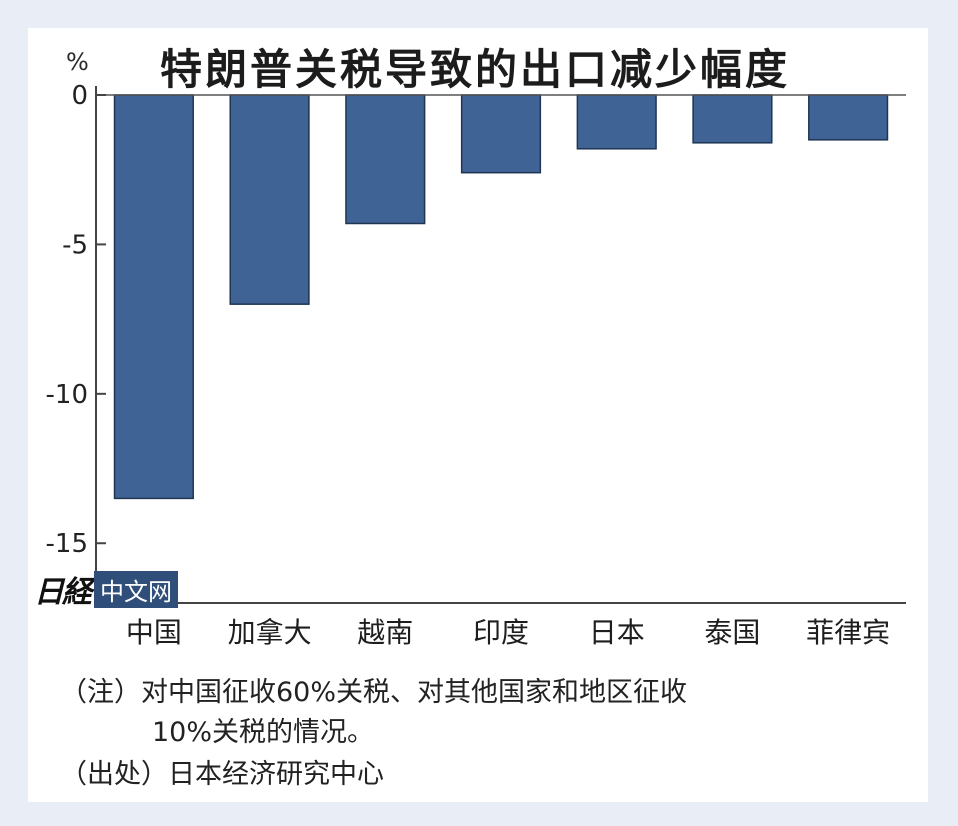 The width and height of the screenshot is (958, 826). Describe the element at coordinates (732, 632) in the screenshot. I see `x-tick-label: 泰国` at that location.